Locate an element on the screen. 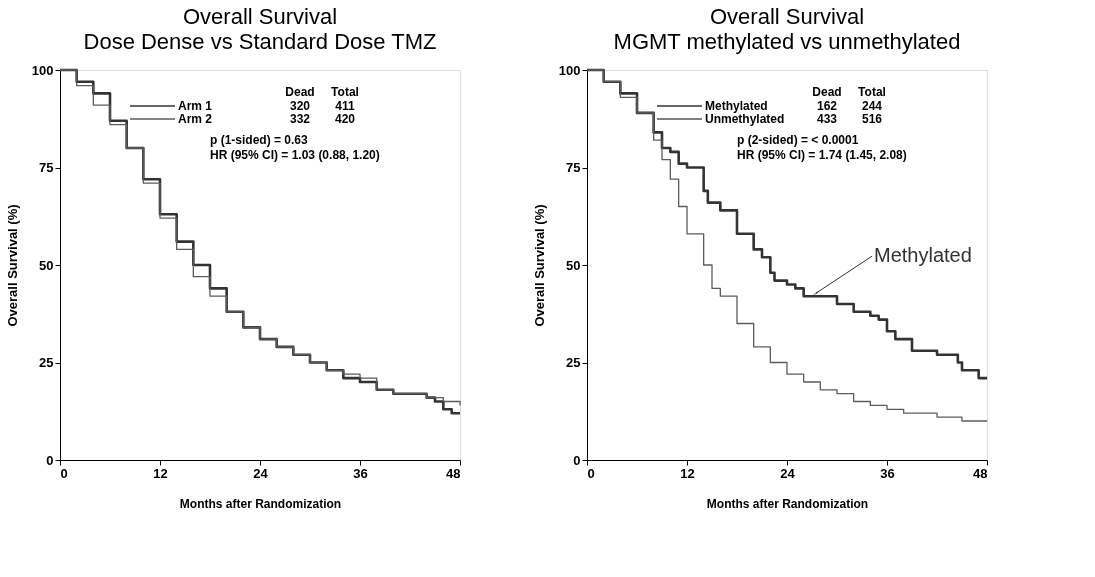 This screenshot has height=577, width=1095. annotation: 420 is located at coordinates (345, 119).